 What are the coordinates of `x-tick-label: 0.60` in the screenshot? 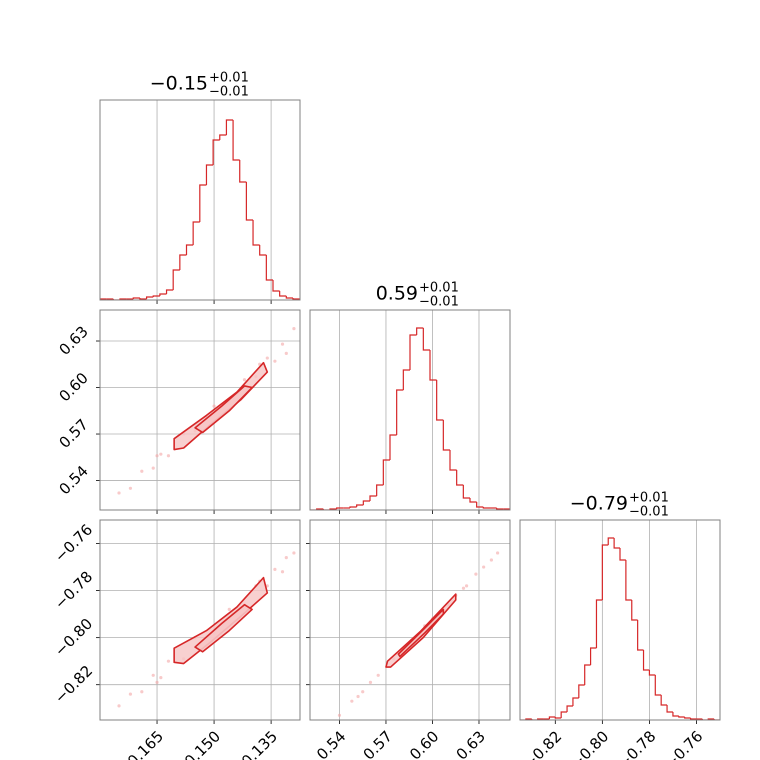 It's located at (424, 743).